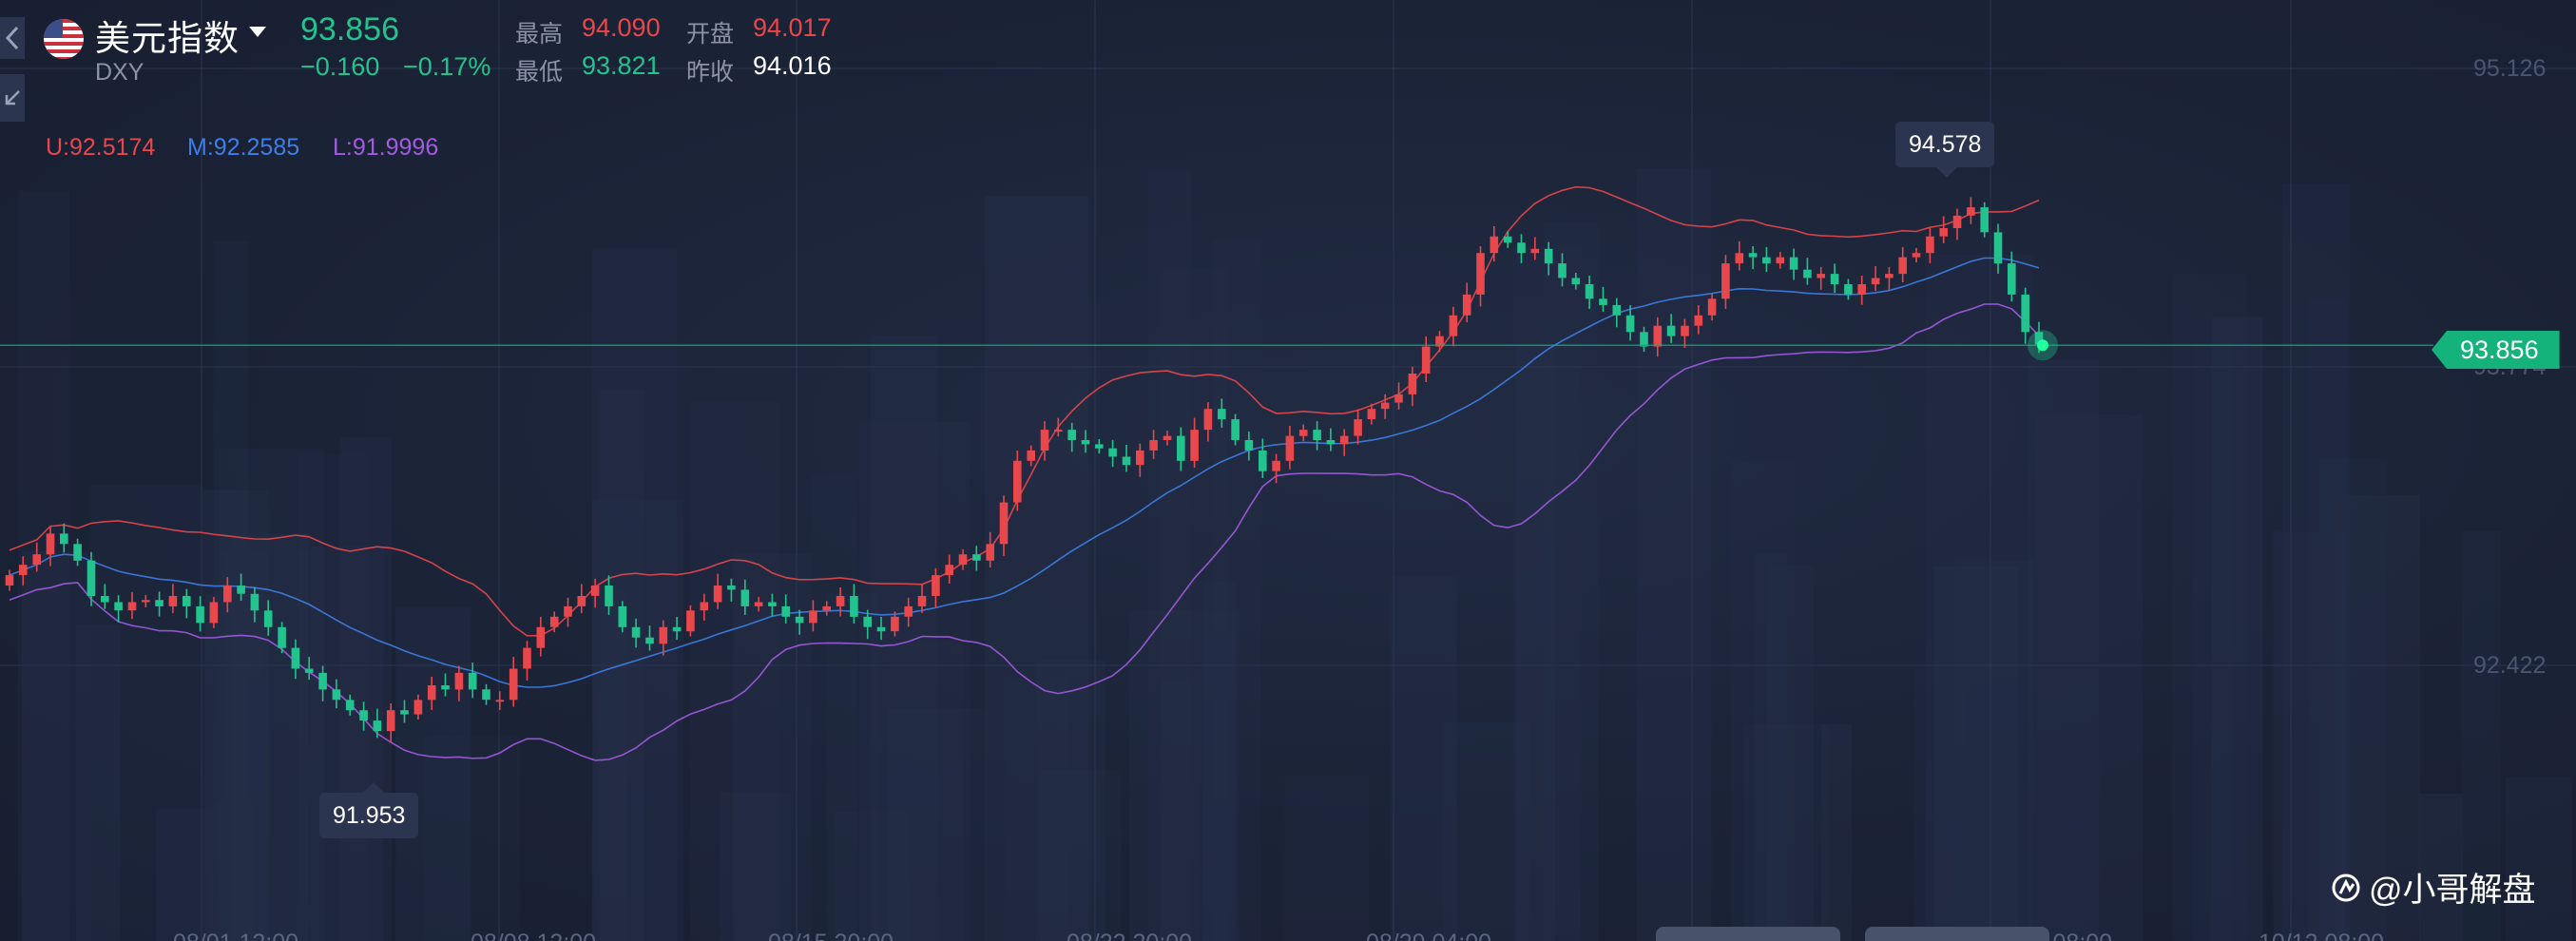 This screenshot has height=941, width=2576. What do you see at coordinates (793, 27) in the screenshot?
I see `open-value: 94.017` at bounding box center [793, 27].